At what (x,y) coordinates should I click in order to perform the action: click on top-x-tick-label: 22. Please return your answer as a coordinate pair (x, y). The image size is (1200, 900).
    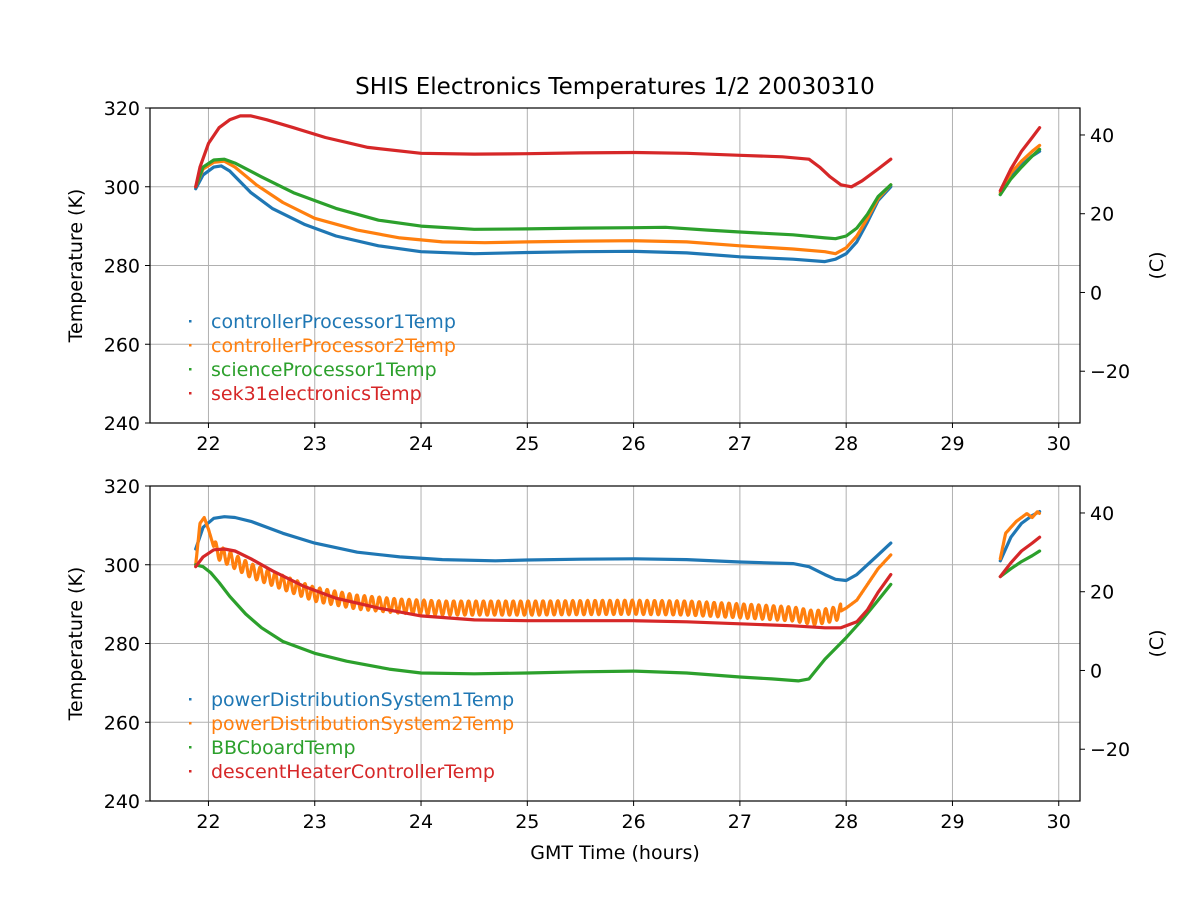
    Looking at the image, I should click on (208, 444).